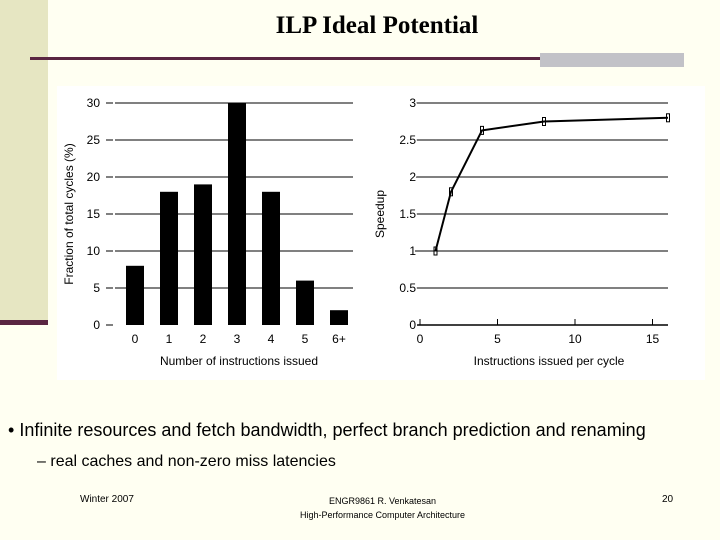 The image size is (720, 540). I want to click on bar-xtick-label: 3, so click(237, 339).